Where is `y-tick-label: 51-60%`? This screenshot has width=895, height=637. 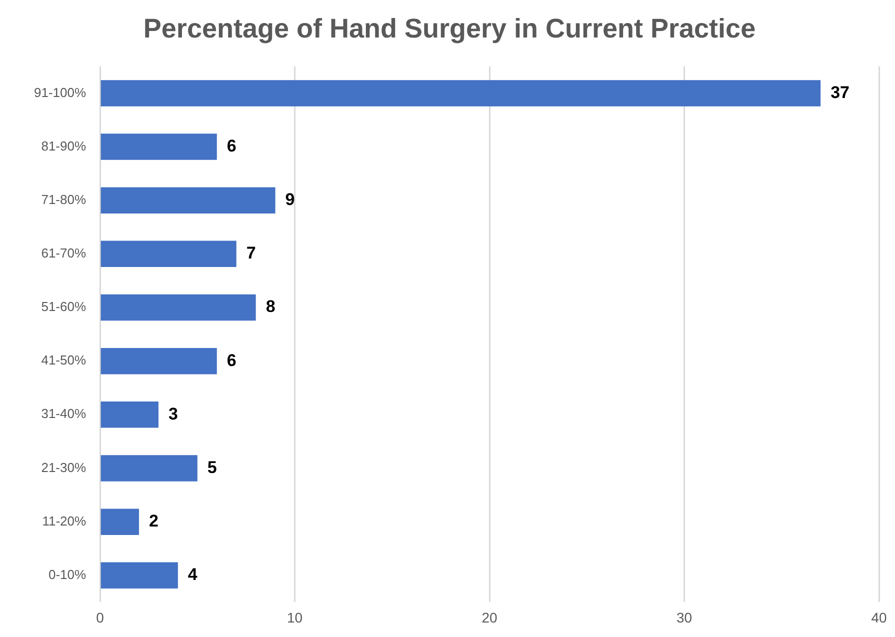
y-tick-label: 51-60% is located at coordinates (63, 306).